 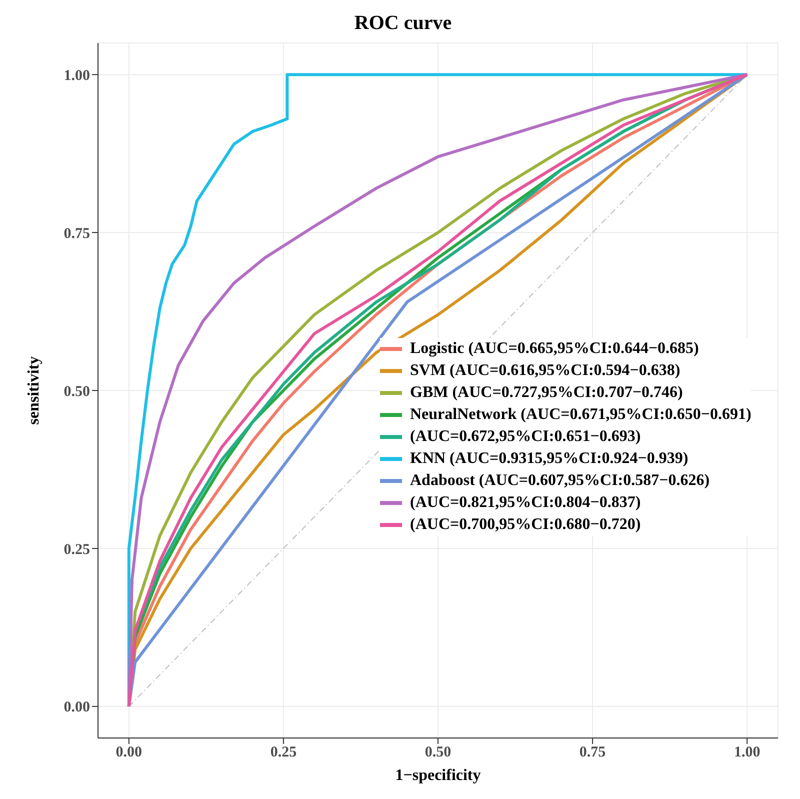 What do you see at coordinates (34, 390) in the screenshot?
I see `y-axis-title: sensitivity` at bounding box center [34, 390].